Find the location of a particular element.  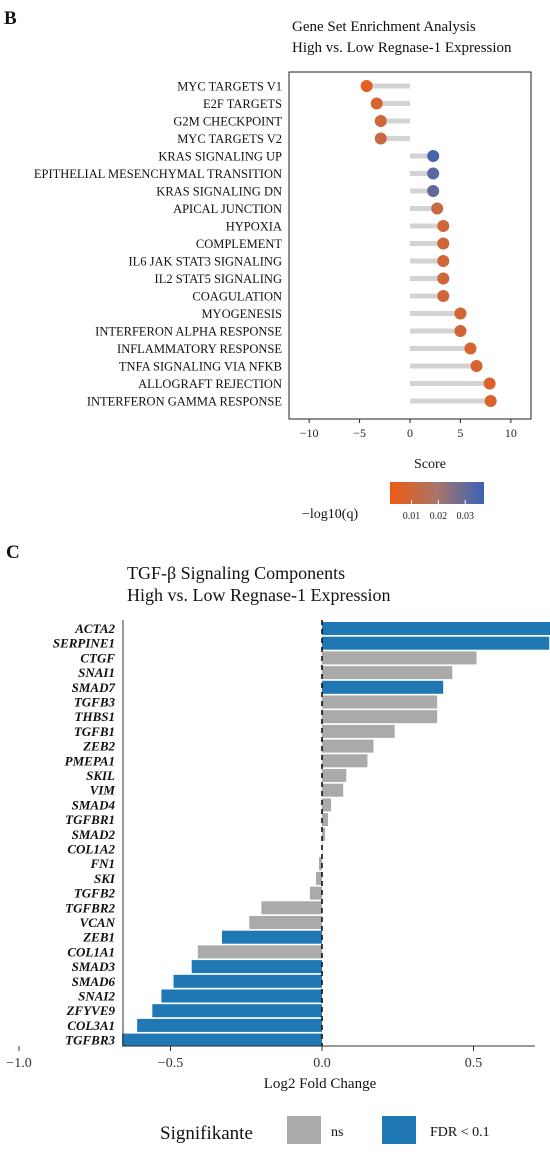

tgfb-gene-label: SKIL is located at coordinates (100, 775).